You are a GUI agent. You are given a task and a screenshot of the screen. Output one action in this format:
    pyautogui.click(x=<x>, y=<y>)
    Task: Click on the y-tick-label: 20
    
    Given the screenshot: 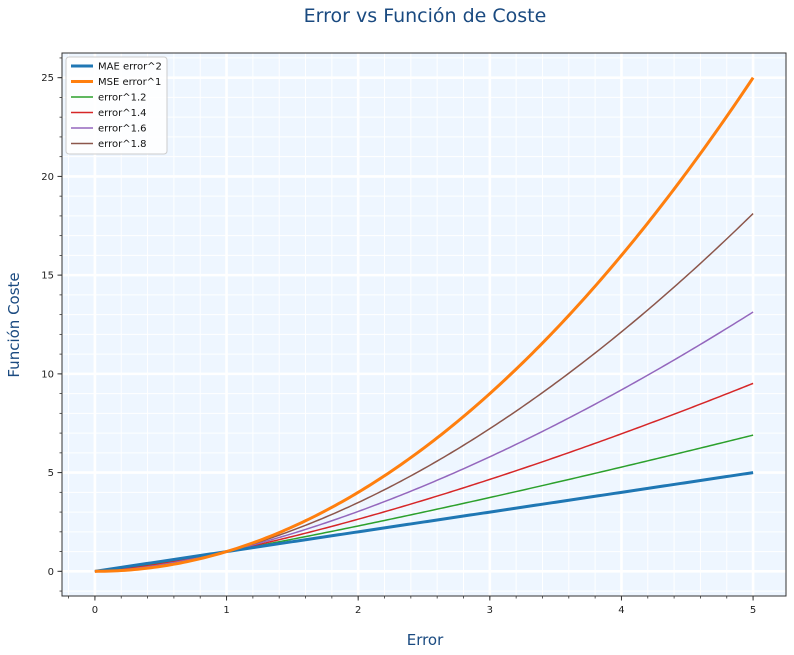 What is the action you would take?
    pyautogui.click(x=47, y=177)
    